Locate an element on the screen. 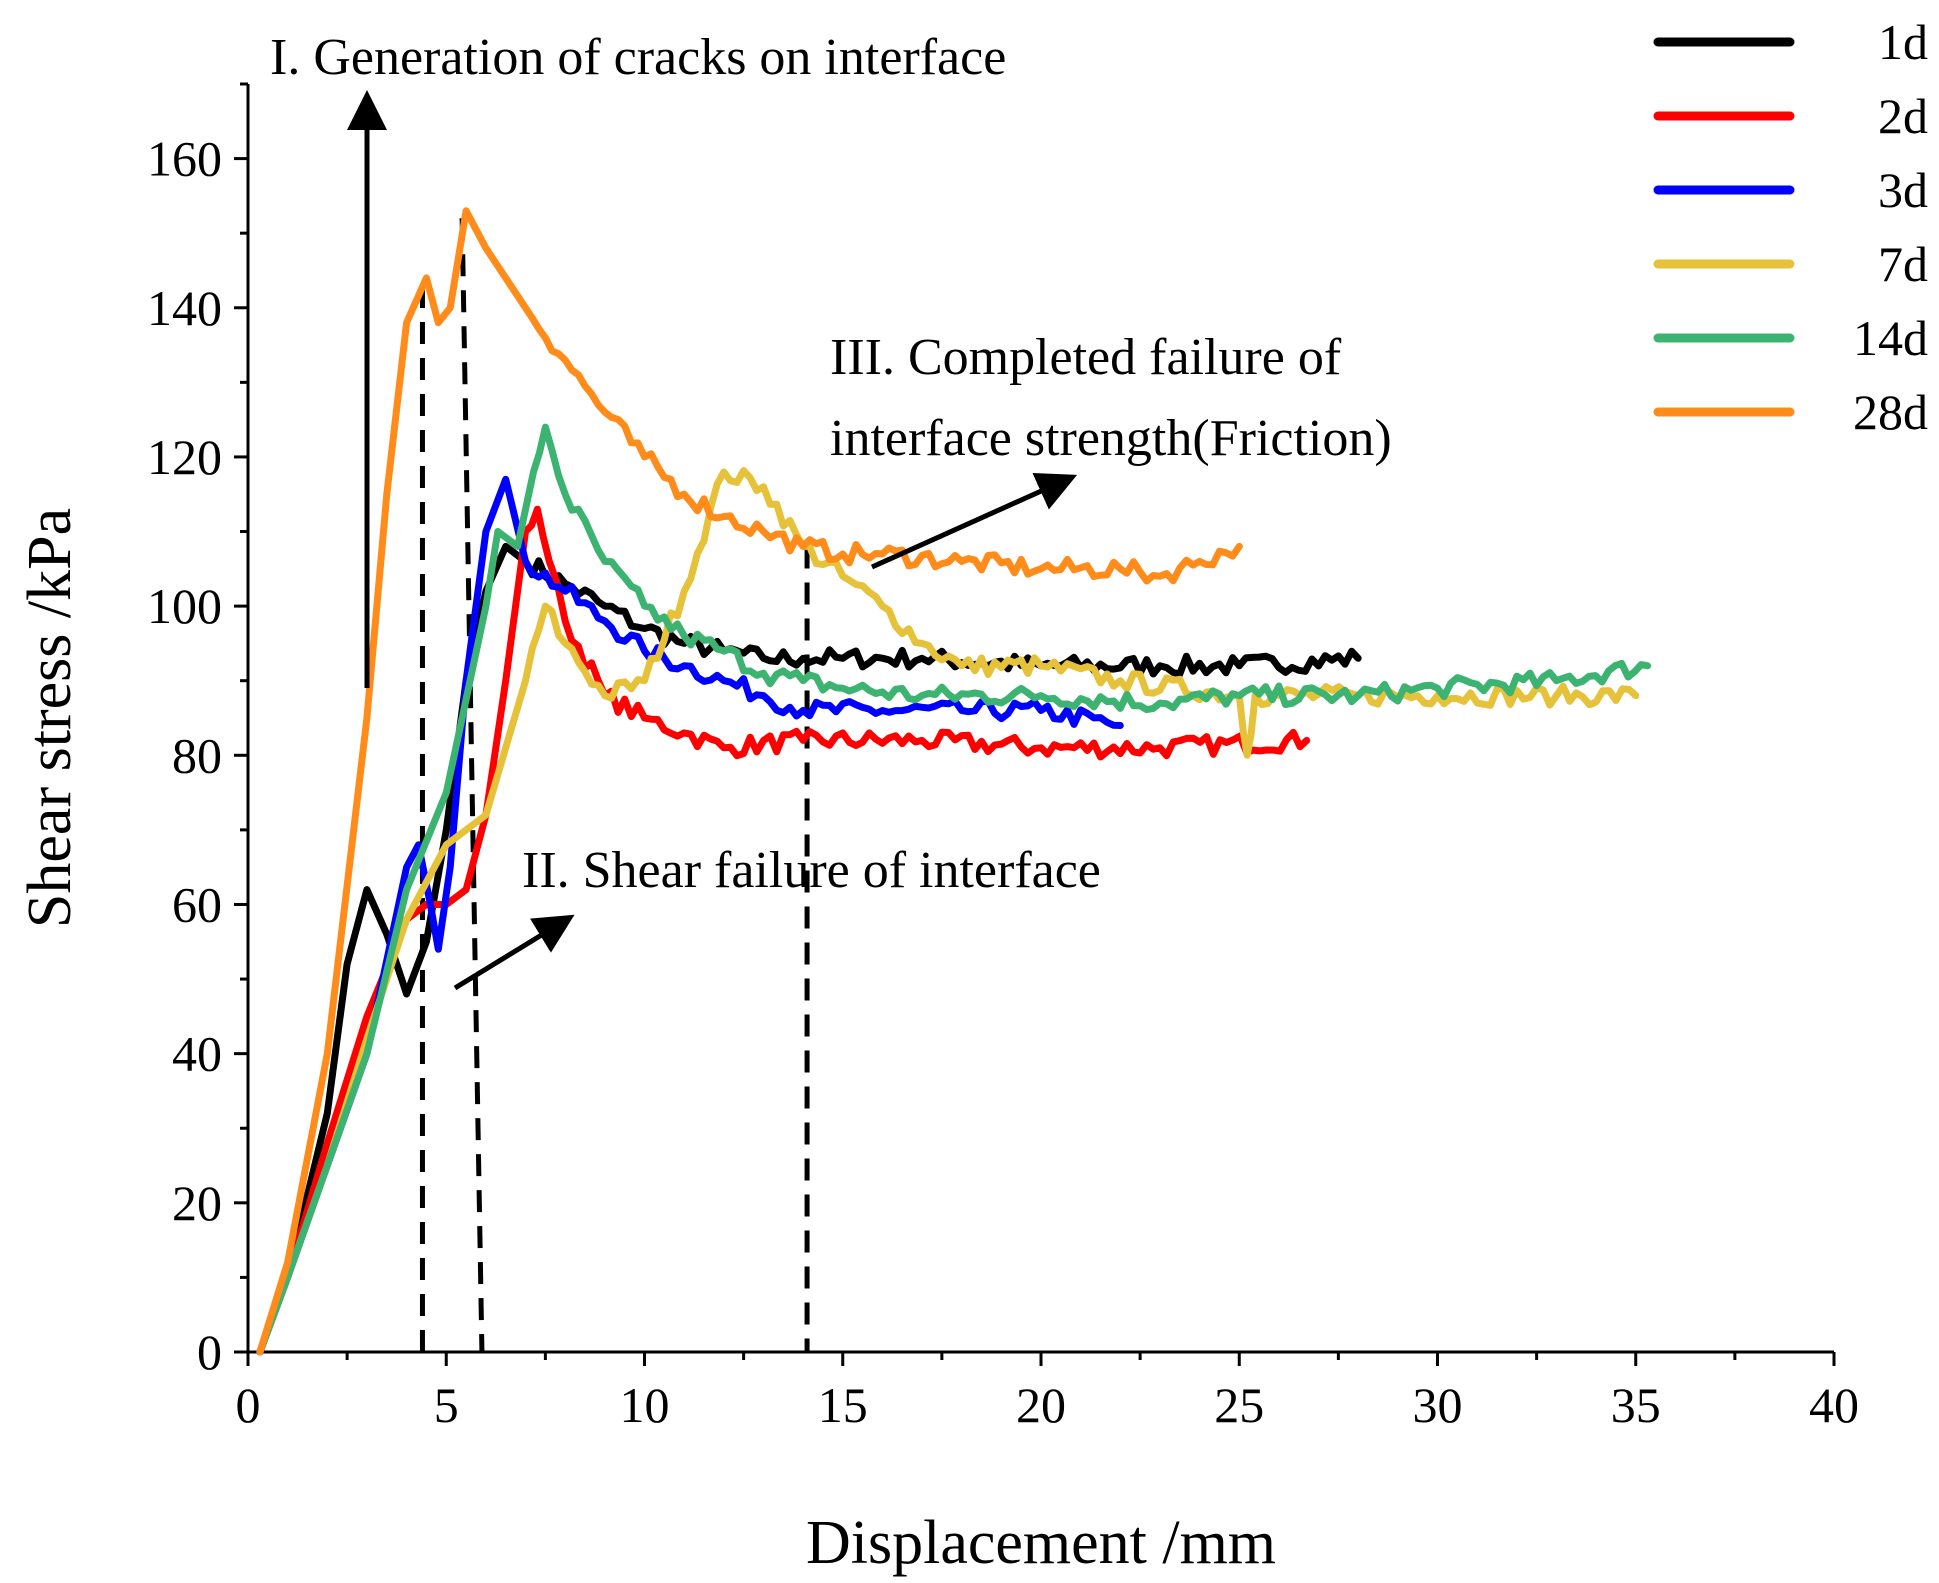 The height and width of the screenshot is (1583, 1939). x-tick-label: 25 is located at coordinates (1239, 1405).